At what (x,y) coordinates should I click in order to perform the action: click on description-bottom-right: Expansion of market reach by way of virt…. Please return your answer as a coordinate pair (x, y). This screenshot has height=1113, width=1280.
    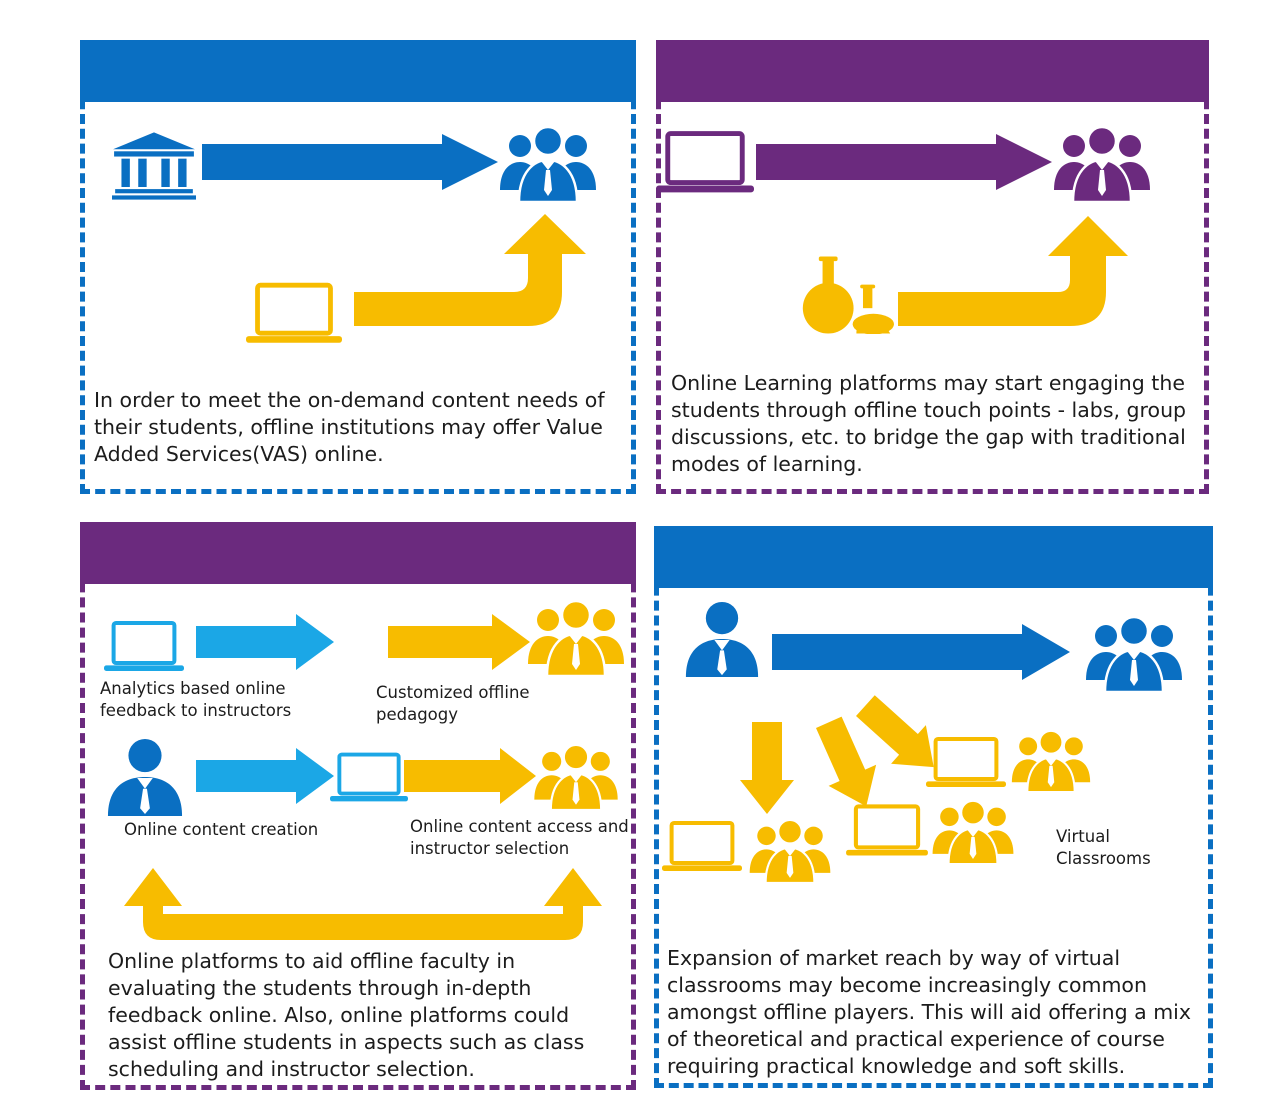
    Looking at the image, I should click on (929, 1012).